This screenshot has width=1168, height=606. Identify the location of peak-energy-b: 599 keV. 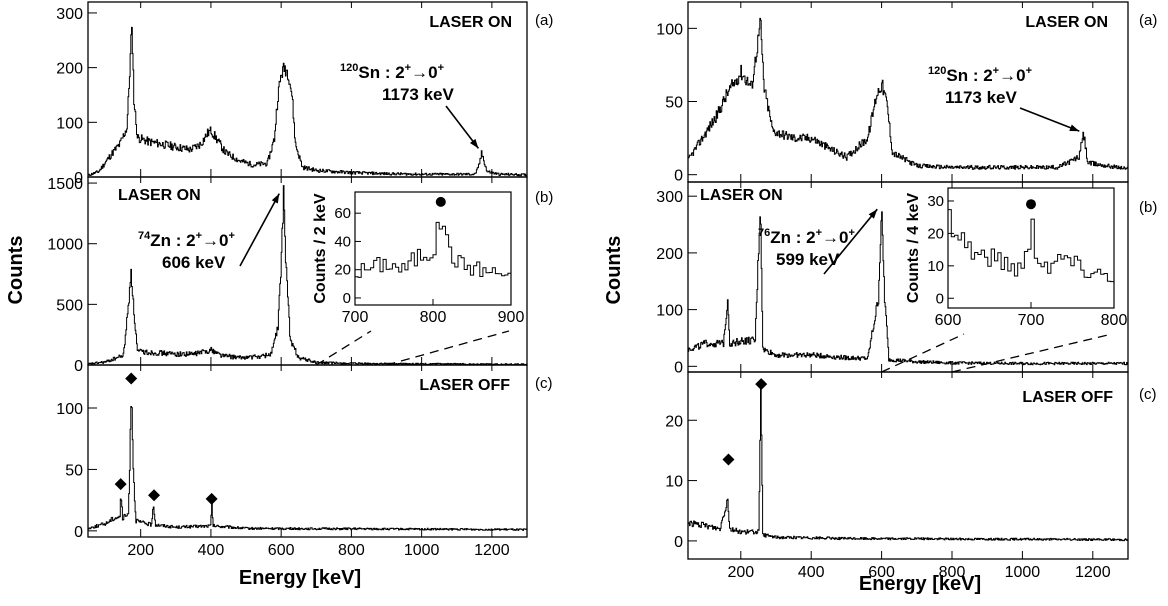
(808, 259).